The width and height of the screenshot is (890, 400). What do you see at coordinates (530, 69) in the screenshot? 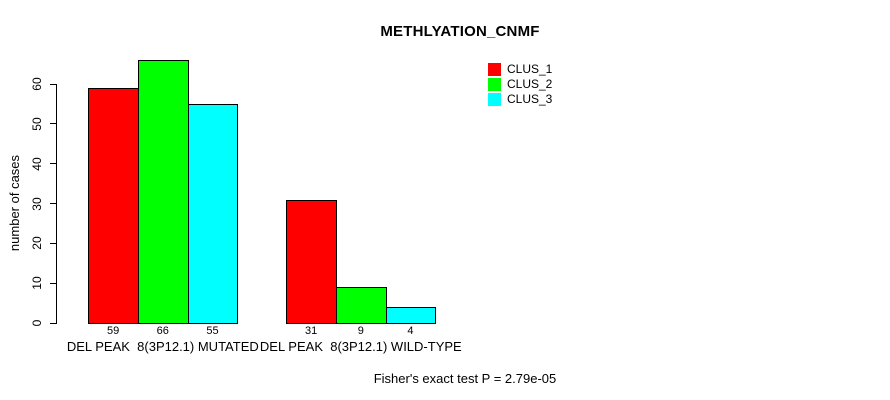
I see `legend-label: CLUS_1` at bounding box center [530, 69].